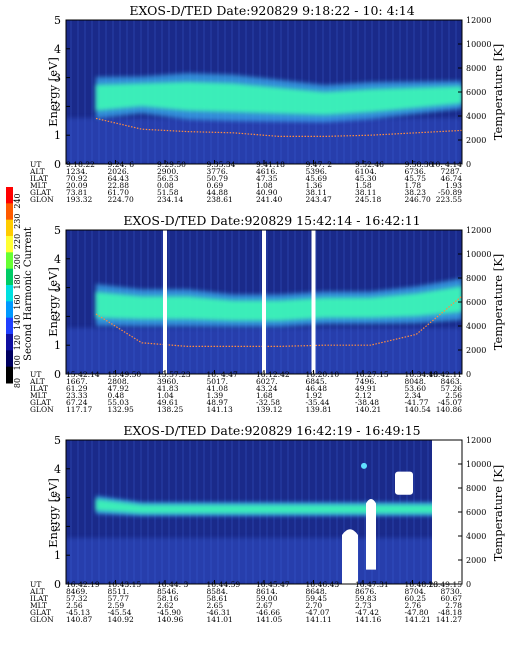  What do you see at coordinates (168, 598) in the screenshot?
I see `table-cell: 58.16` at bounding box center [168, 598].